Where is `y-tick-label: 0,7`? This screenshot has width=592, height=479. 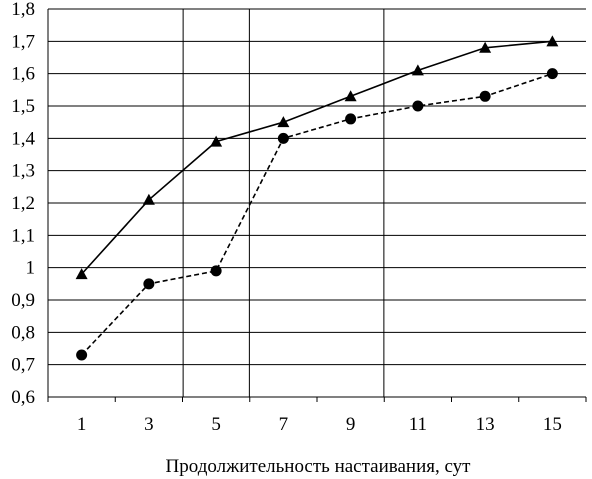
y-tick-label: 0,7 is located at coordinates (23, 365).